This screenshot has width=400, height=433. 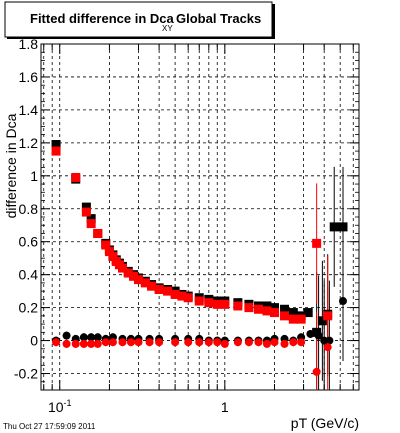 I want to click on x-tick-label-base: 1, so click(x=225, y=407).